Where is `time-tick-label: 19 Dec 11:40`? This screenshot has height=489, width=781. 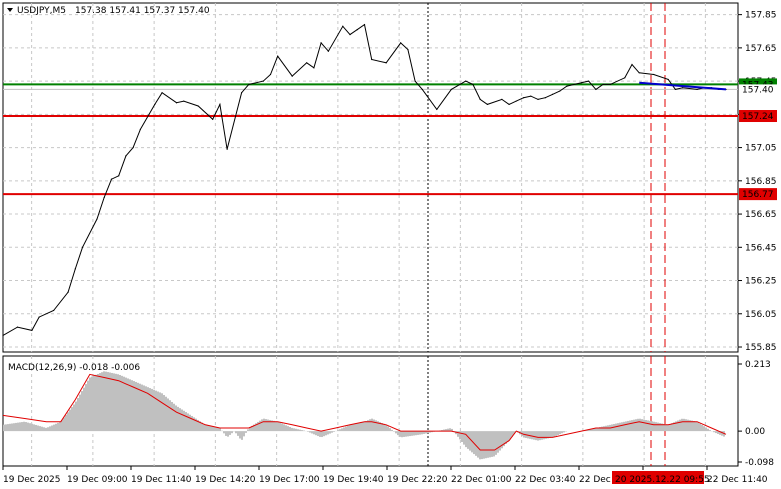 time-tick-label: 19 Dec 11:40 is located at coordinates (161, 480).